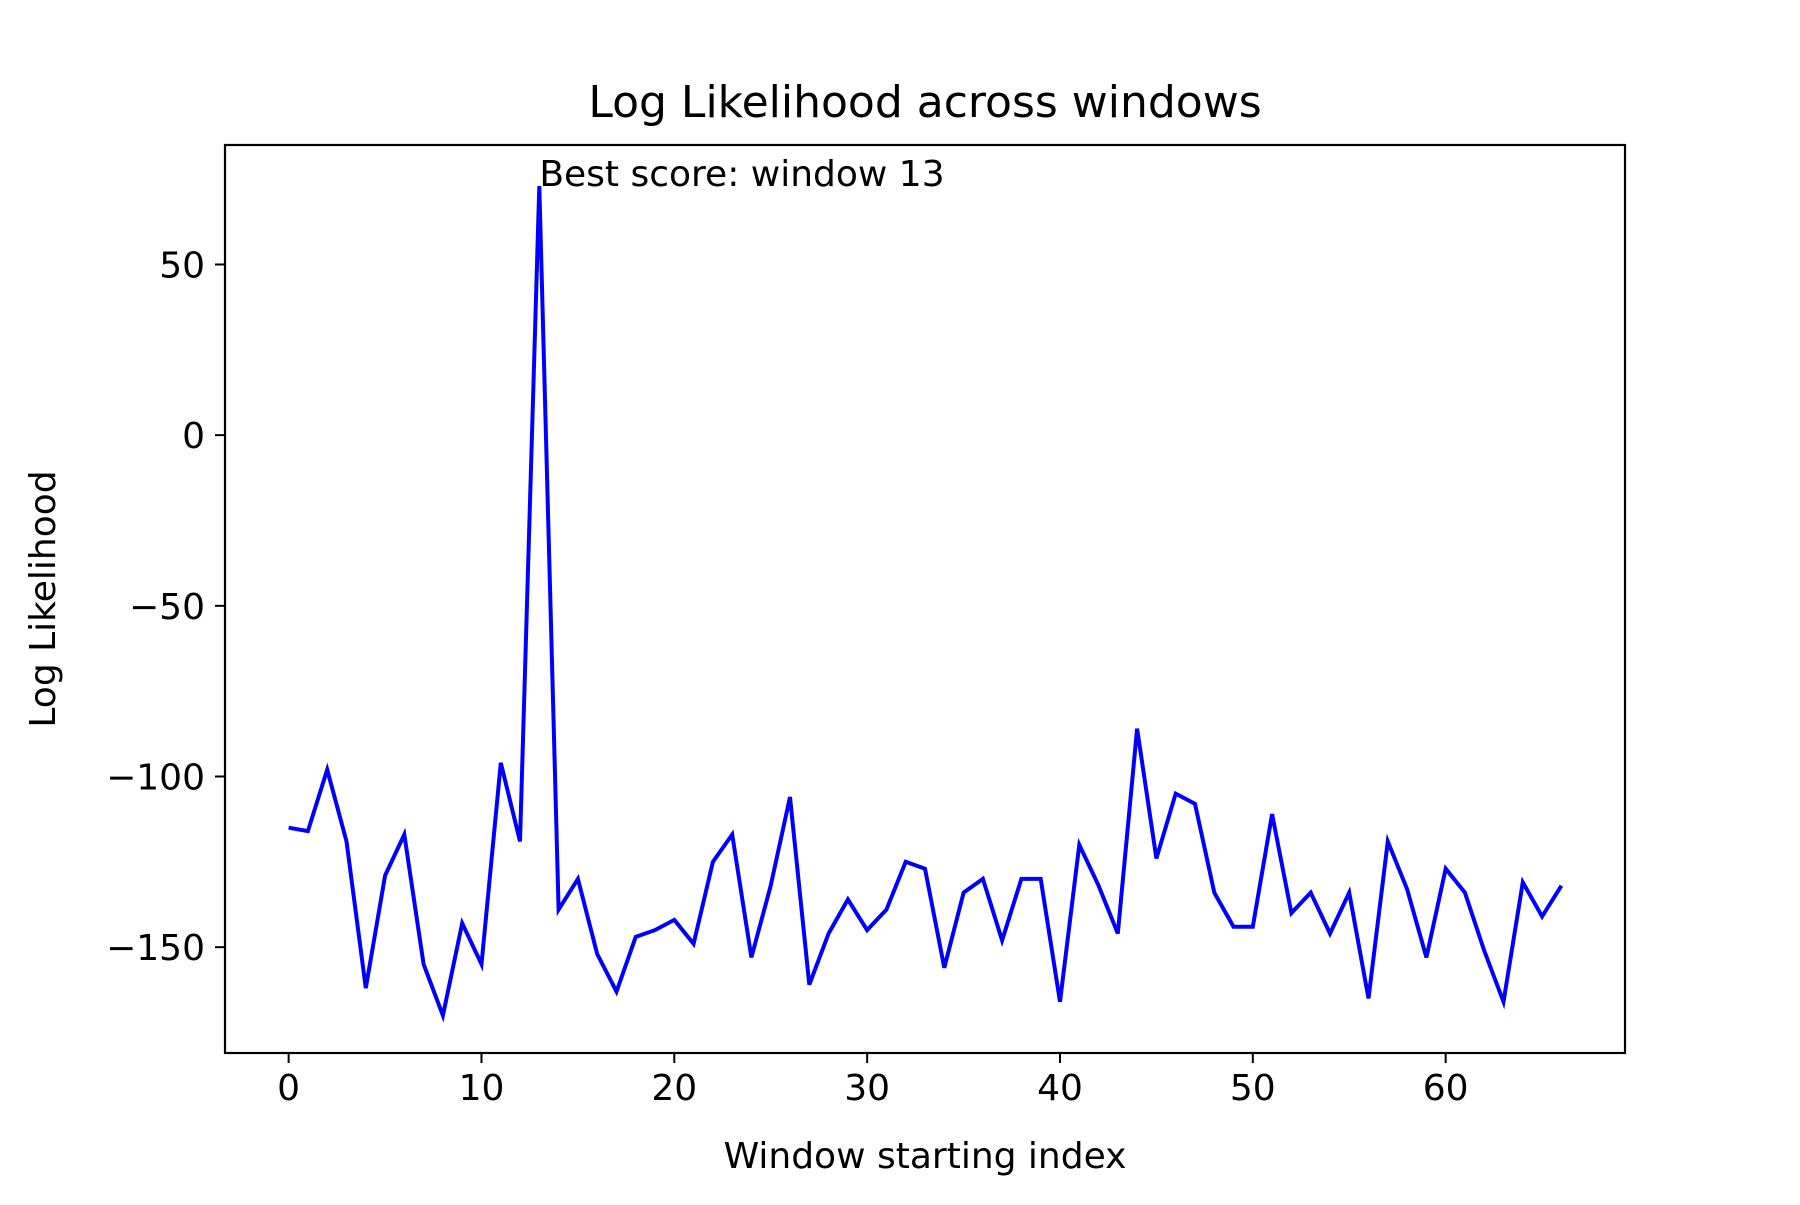  I want to click on y-tick-label: 50, so click(182, 265).